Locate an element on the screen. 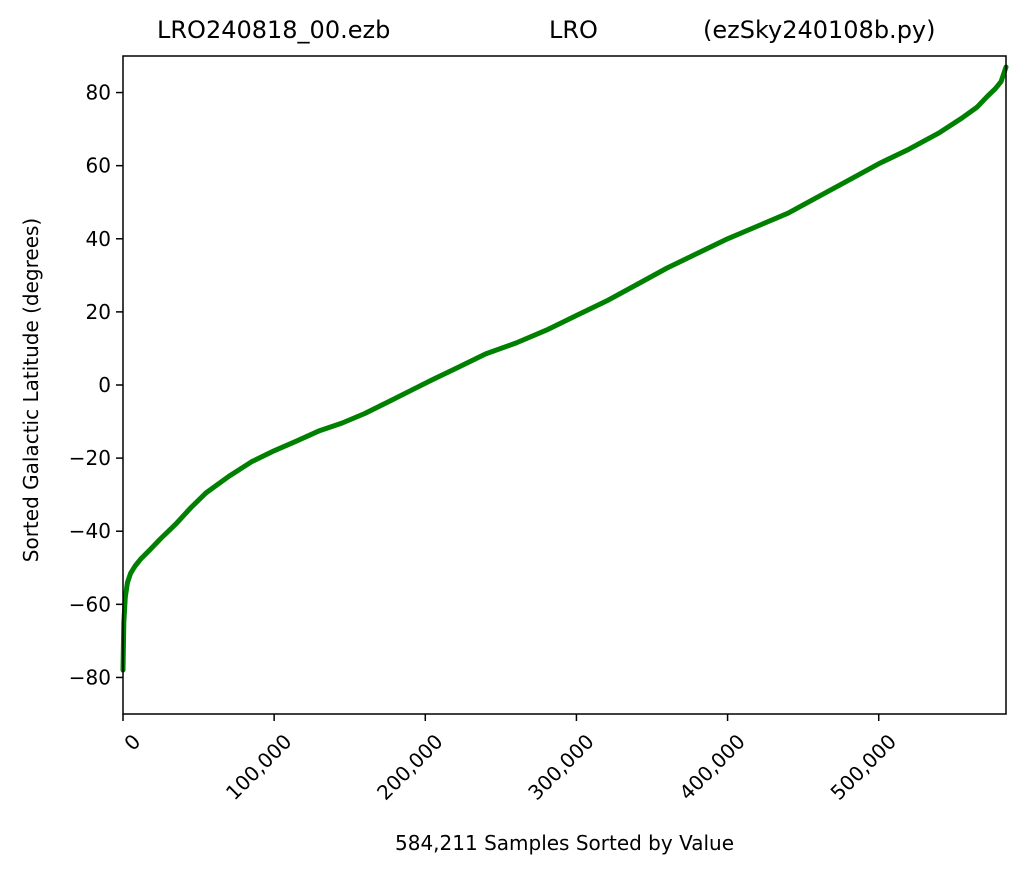 The image size is (1024, 874). x-tick-label: 500,000 is located at coordinates (863, 766).